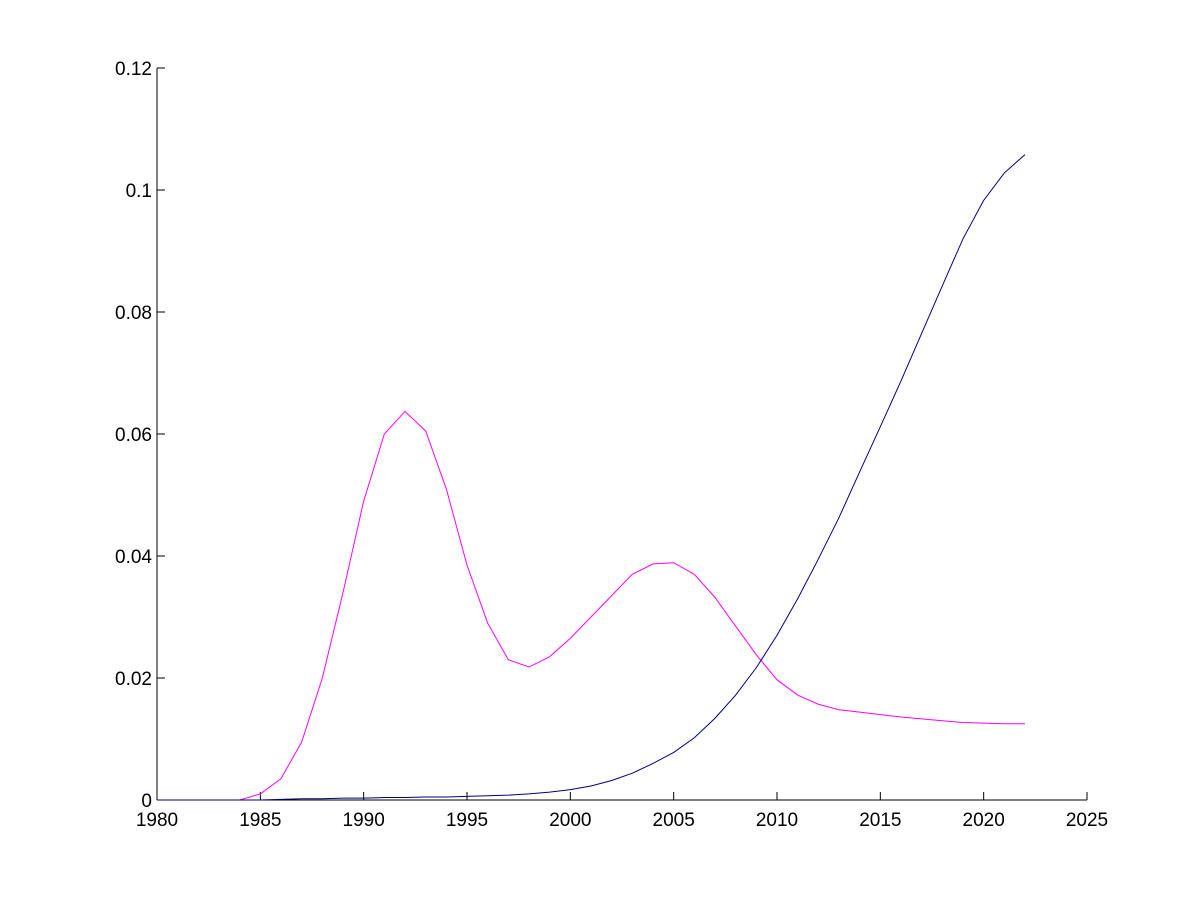 The width and height of the screenshot is (1200, 900). What do you see at coordinates (133, 435) in the screenshot?
I see `y-tick-label: 0.06` at bounding box center [133, 435].